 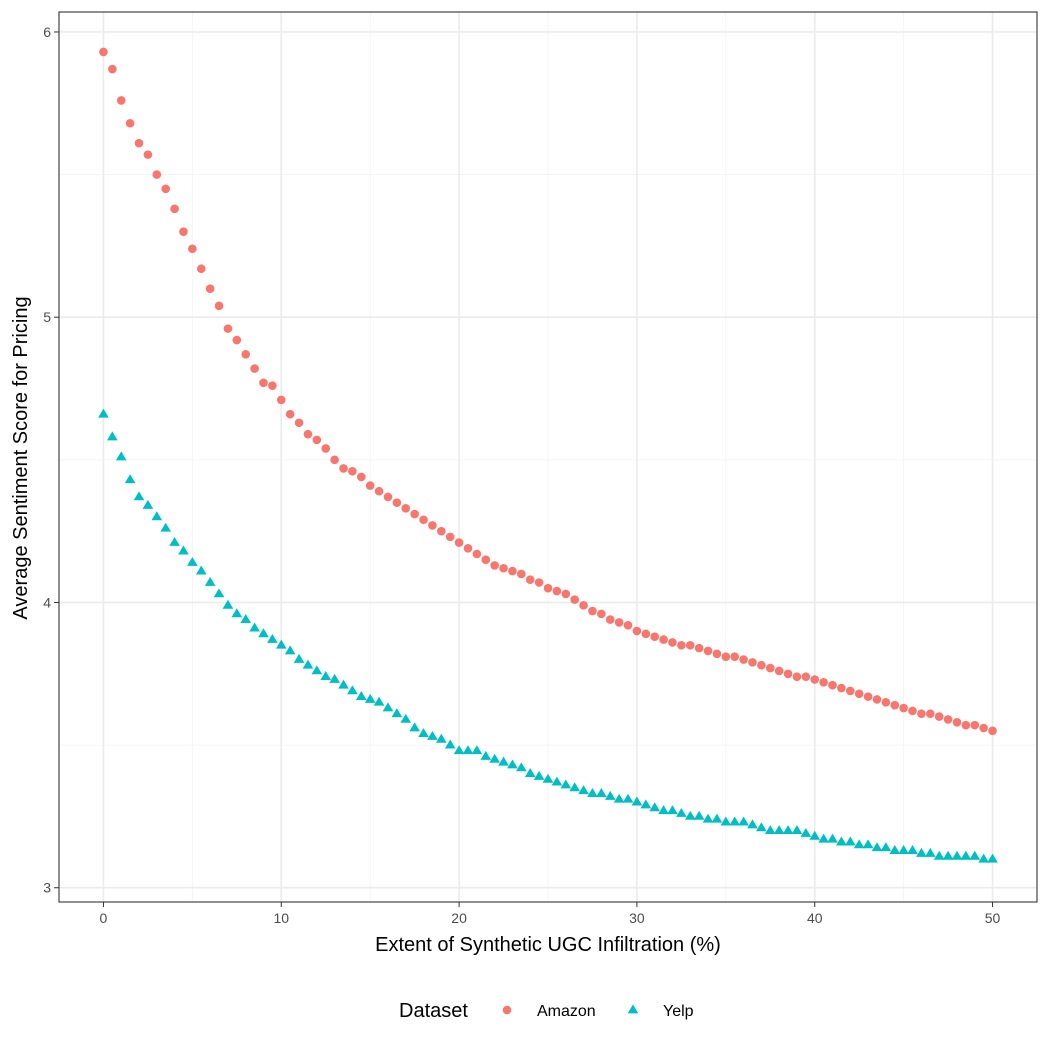 What do you see at coordinates (47, 317) in the screenshot?
I see `y-tick-label: 5` at bounding box center [47, 317].